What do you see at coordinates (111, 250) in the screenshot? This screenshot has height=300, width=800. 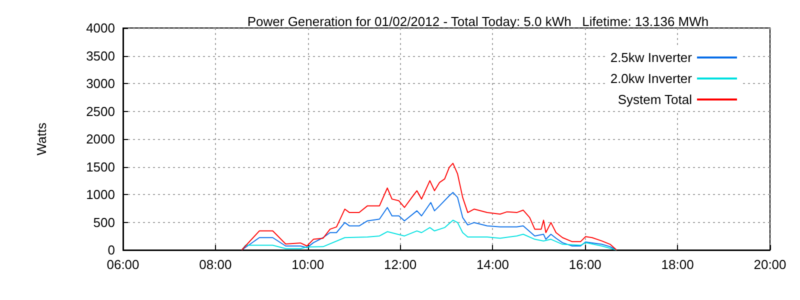 I see `y-tick-label: 0` at bounding box center [111, 250].